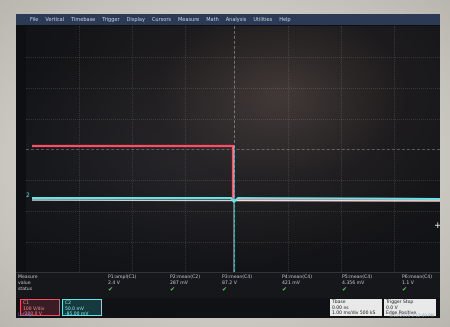  I want to click on menu-item-analysis: Analysis, so click(236, 19).